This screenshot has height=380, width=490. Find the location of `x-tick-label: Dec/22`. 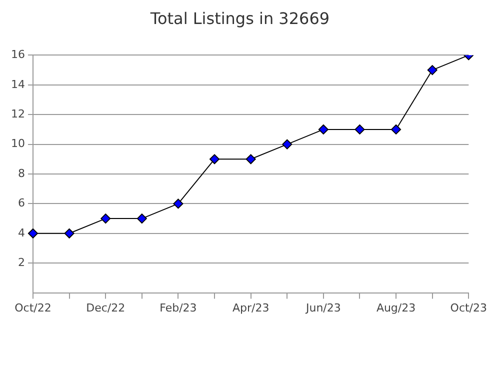

x-tick-label: Dec/22 is located at coordinates (106, 307).